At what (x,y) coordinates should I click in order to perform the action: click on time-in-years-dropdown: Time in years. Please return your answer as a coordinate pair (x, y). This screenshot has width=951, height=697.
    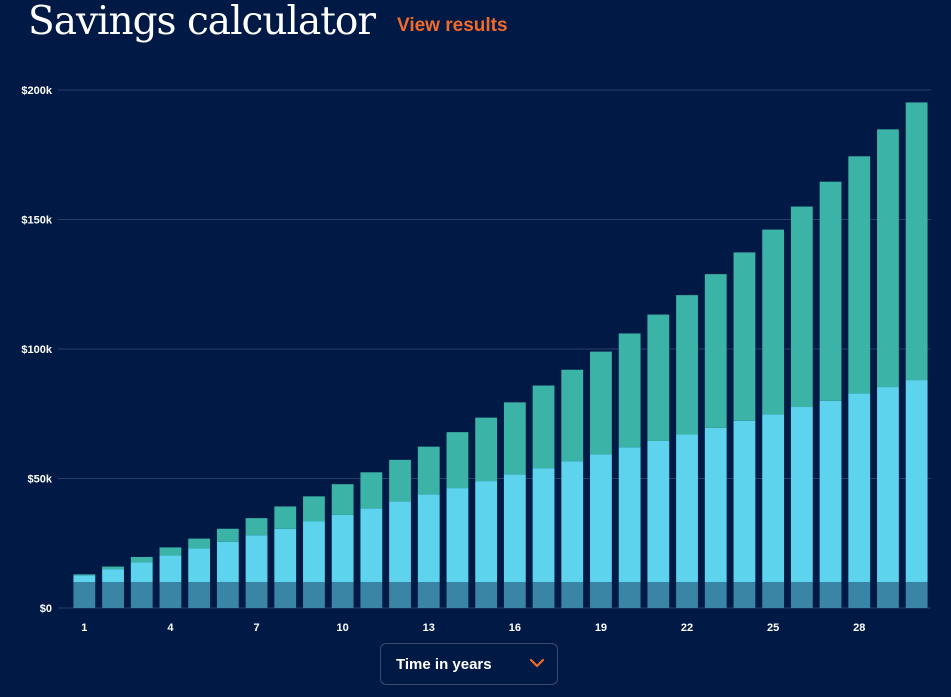
    Looking at the image, I should click on (469, 664).